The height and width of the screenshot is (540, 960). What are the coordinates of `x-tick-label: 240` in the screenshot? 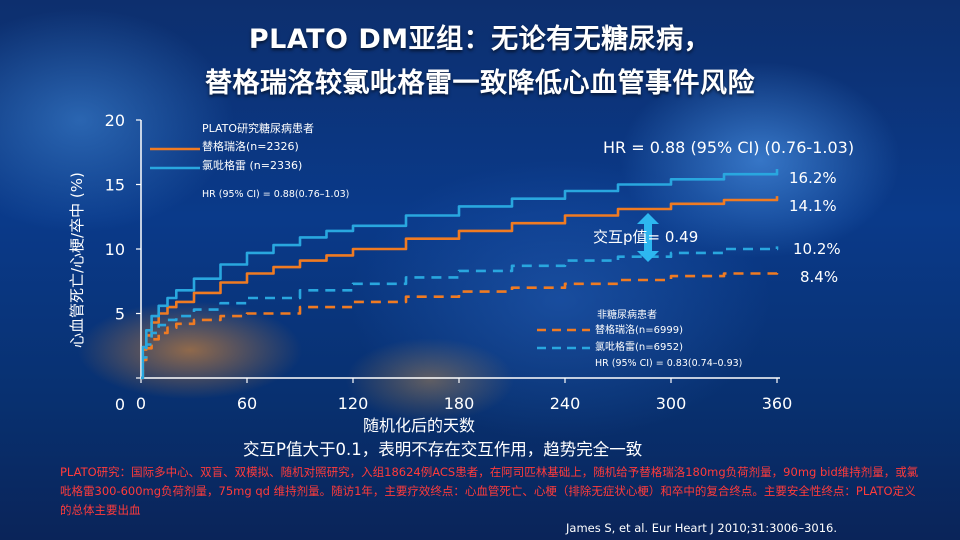 It's located at (565, 403).